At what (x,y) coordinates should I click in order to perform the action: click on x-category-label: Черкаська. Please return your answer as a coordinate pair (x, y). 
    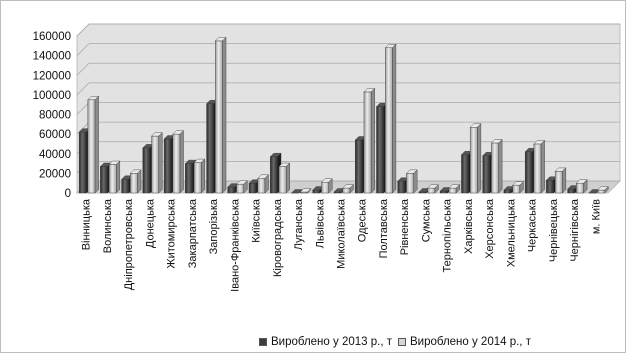
    Looking at the image, I should click on (533, 225).